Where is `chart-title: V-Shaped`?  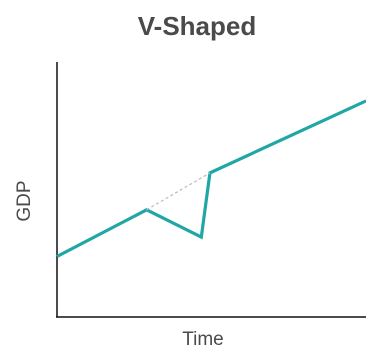
chart-title: V-Shaped is located at coordinates (197, 26).